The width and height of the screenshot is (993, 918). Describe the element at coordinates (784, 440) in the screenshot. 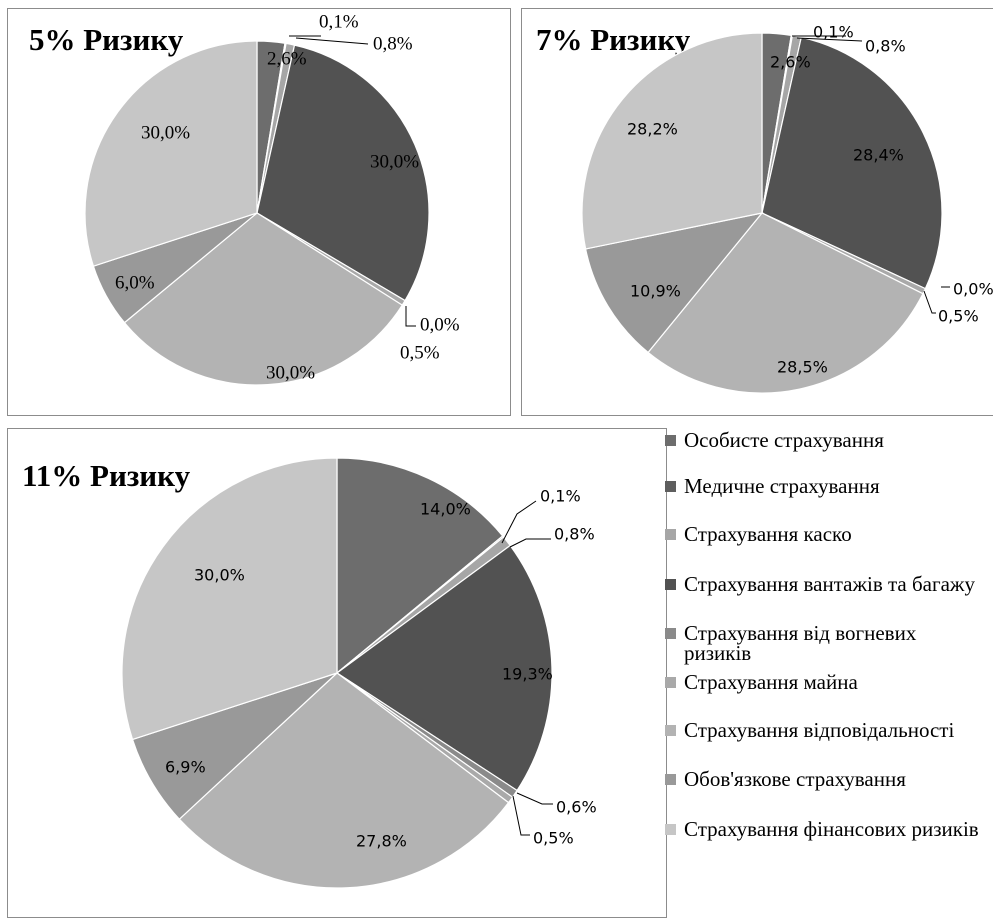

I see `legend-label: Особисте страхування` at that location.